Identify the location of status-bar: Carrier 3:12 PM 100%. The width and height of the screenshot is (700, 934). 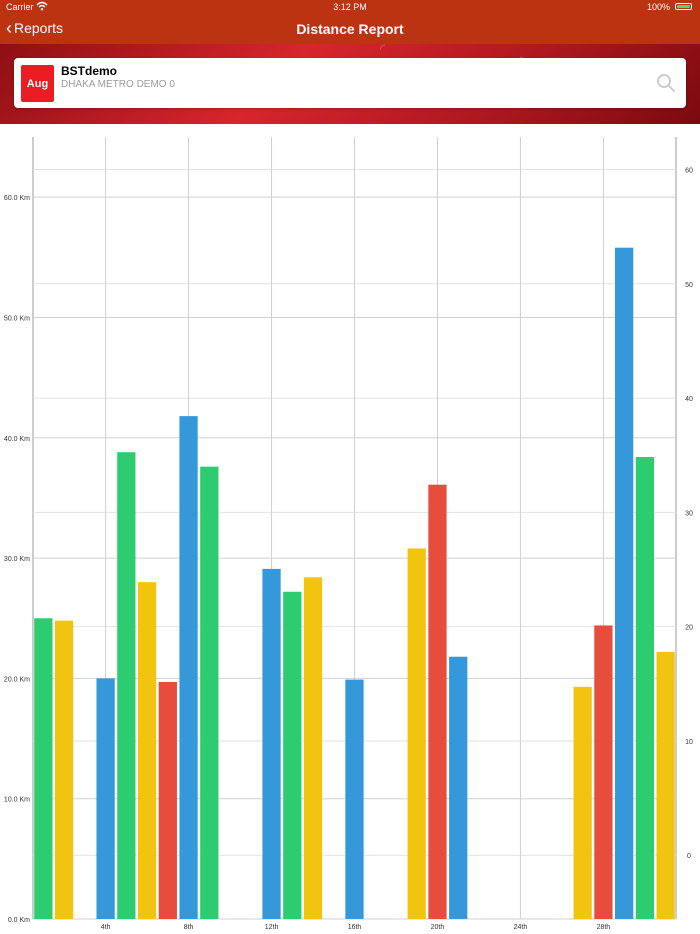
(350, 7).